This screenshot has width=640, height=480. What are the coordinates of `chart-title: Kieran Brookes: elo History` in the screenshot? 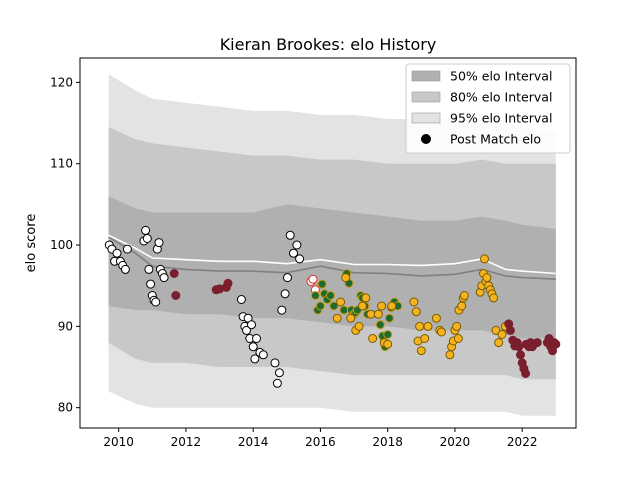 It's located at (328, 44).